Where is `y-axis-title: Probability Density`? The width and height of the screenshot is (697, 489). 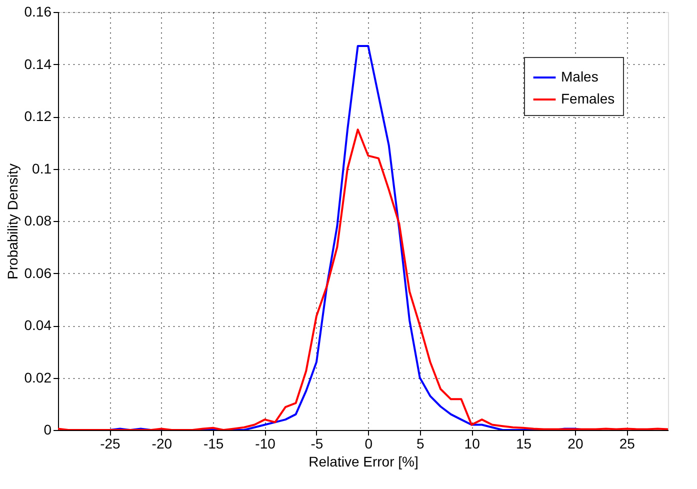
y-axis-title: Probability Density is located at coordinates (12, 222).